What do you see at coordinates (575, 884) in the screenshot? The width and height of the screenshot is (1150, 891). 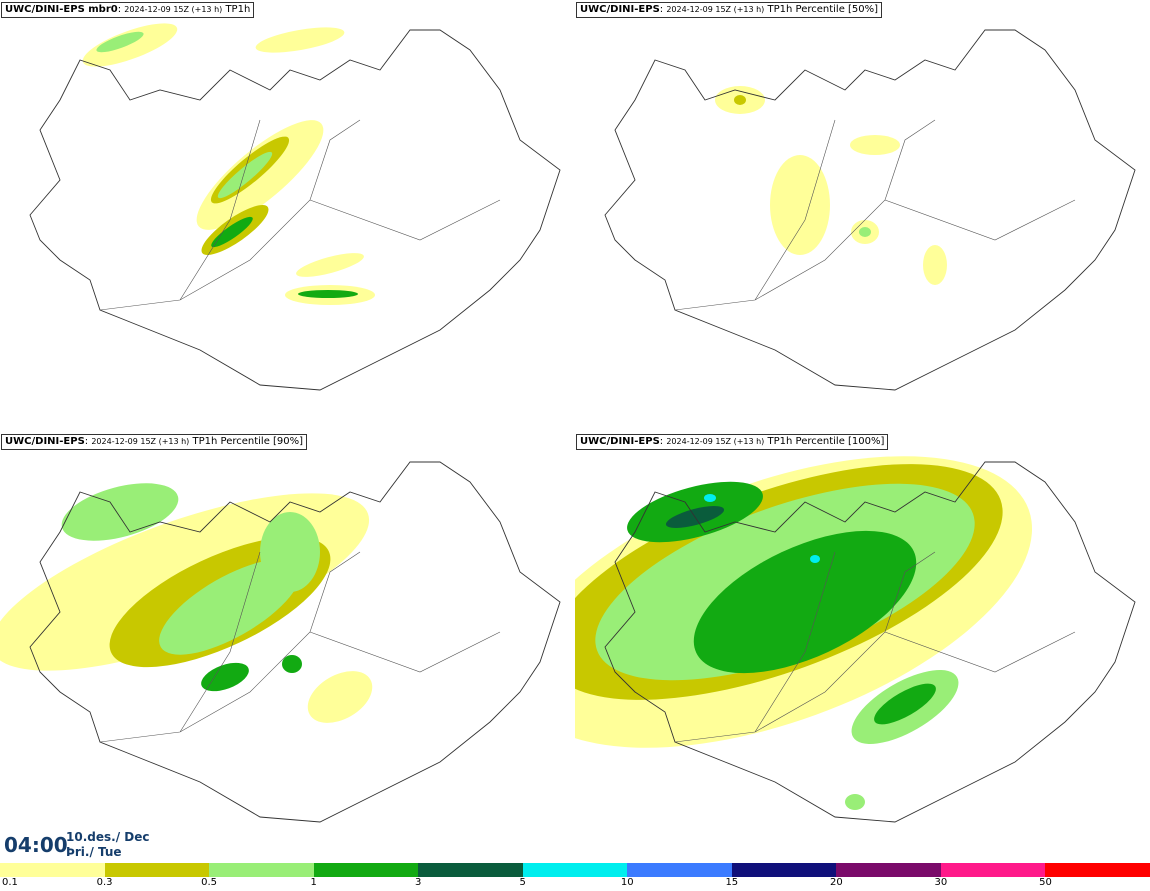 I see `colorbar-labels: 0.1 0.3 0.5 1 3 5 10 15 20 30 50` at bounding box center [575, 884].